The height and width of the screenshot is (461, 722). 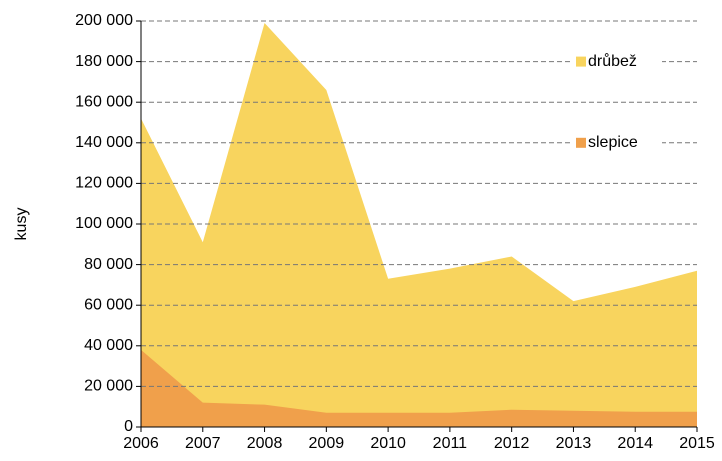 What do you see at coordinates (327, 443) in the screenshot?
I see `x-tick-label: 2009` at bounding box center [327, 443].